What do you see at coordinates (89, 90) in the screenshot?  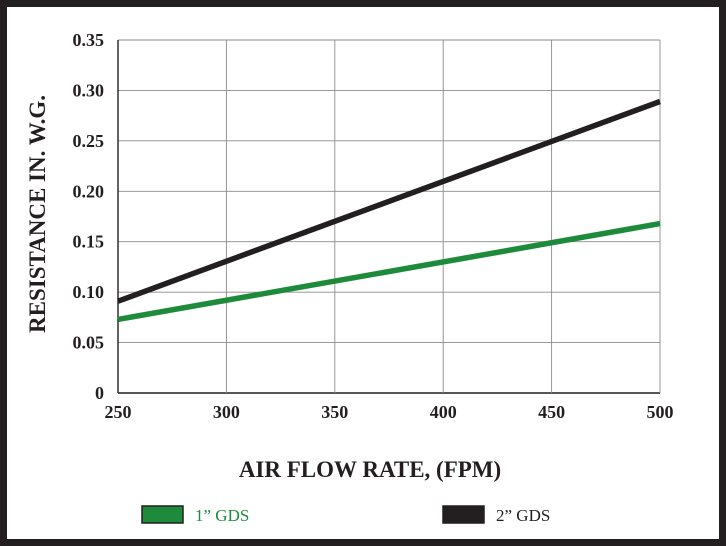 I see `y-tick-label: 0.30` at bounding box center [89, 90].